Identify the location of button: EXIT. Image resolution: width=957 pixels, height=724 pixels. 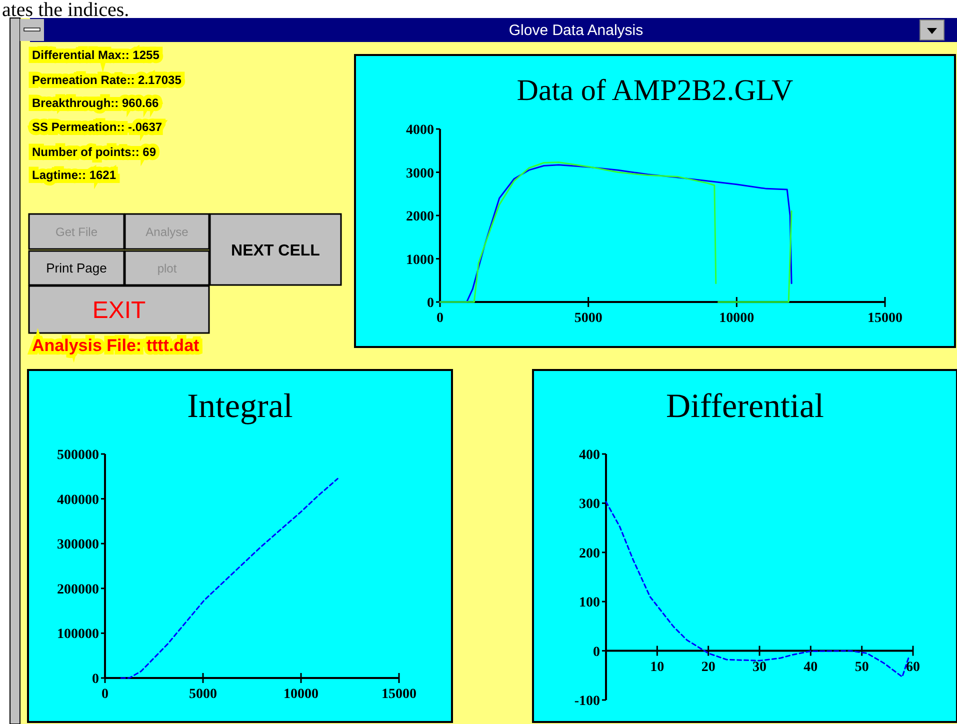
(119, 309).